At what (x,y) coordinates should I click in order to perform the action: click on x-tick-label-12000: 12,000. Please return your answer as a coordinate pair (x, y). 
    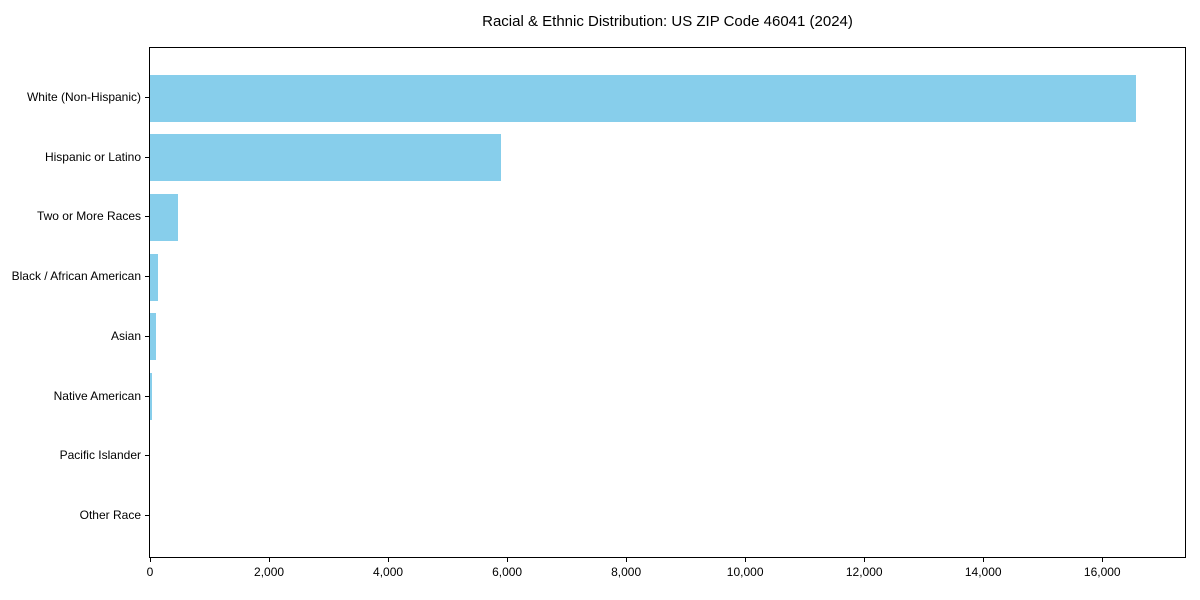
    Looking at the image, I should click on (864, 572).